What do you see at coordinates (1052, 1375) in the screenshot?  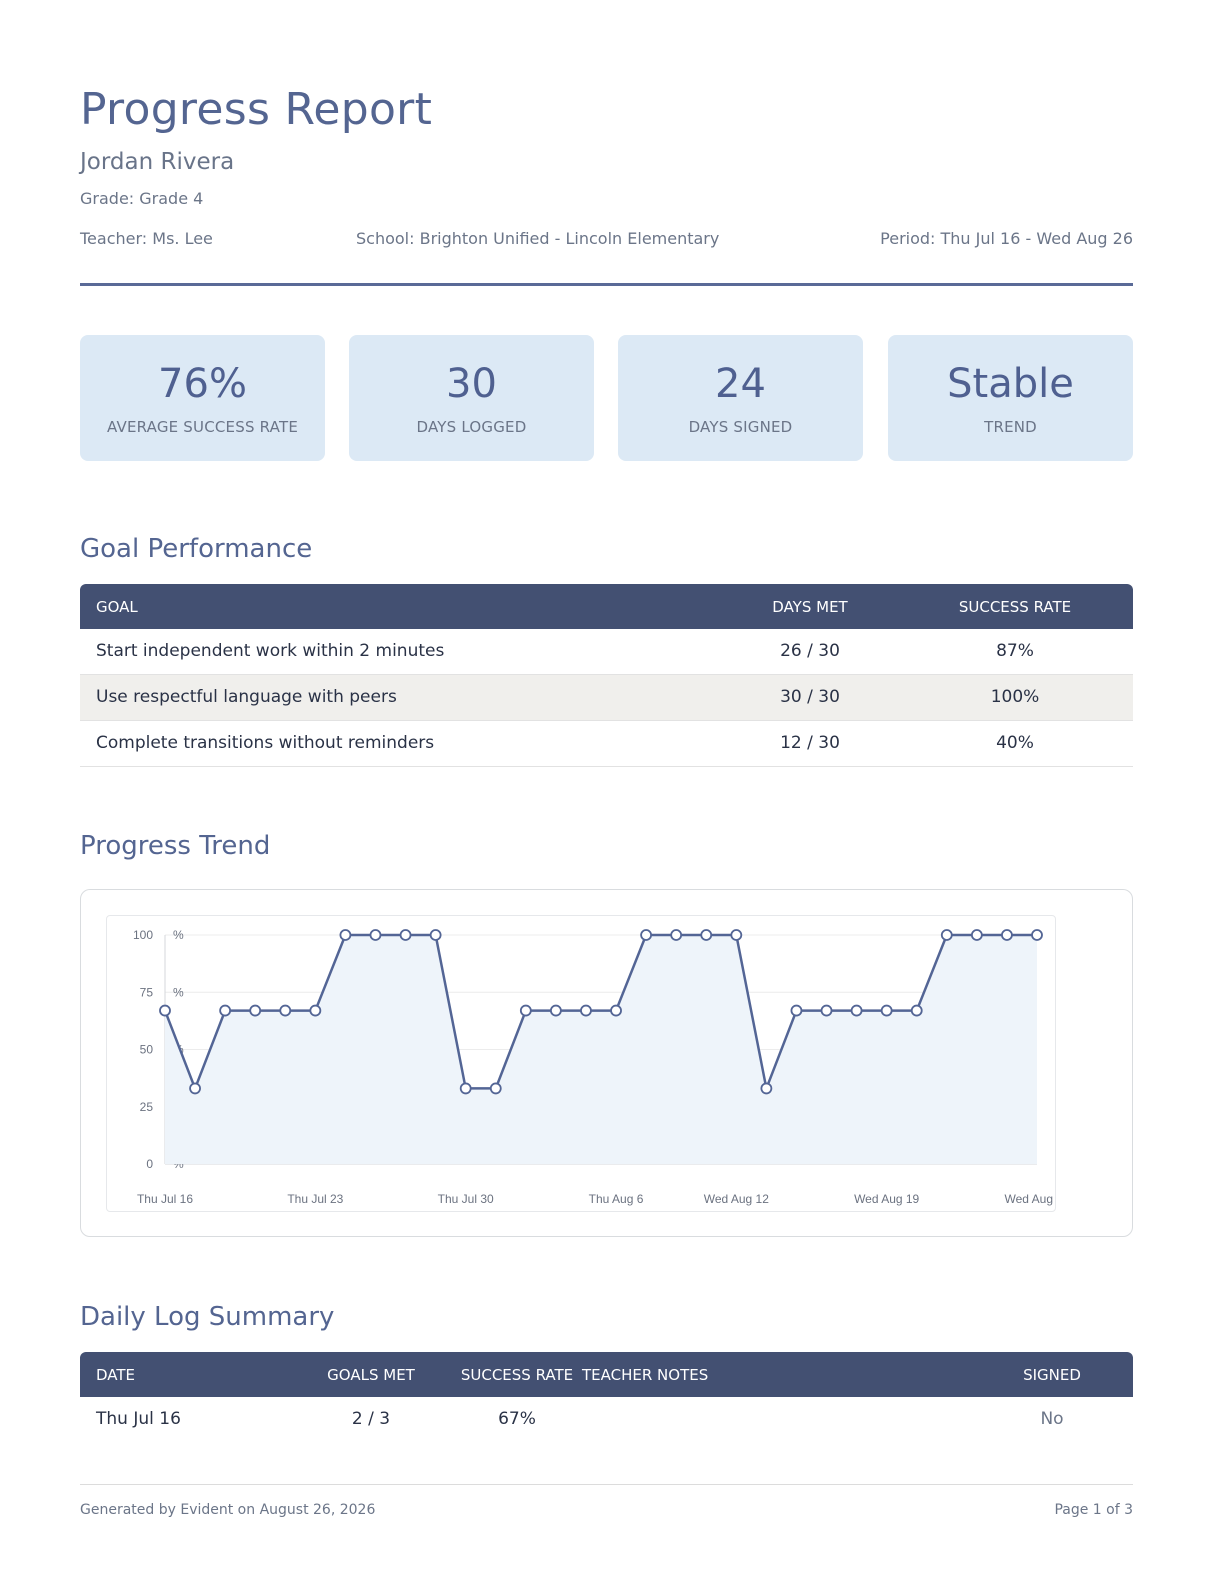 I see `column-header: SIGNED` at bounding box center [1052, 1375].